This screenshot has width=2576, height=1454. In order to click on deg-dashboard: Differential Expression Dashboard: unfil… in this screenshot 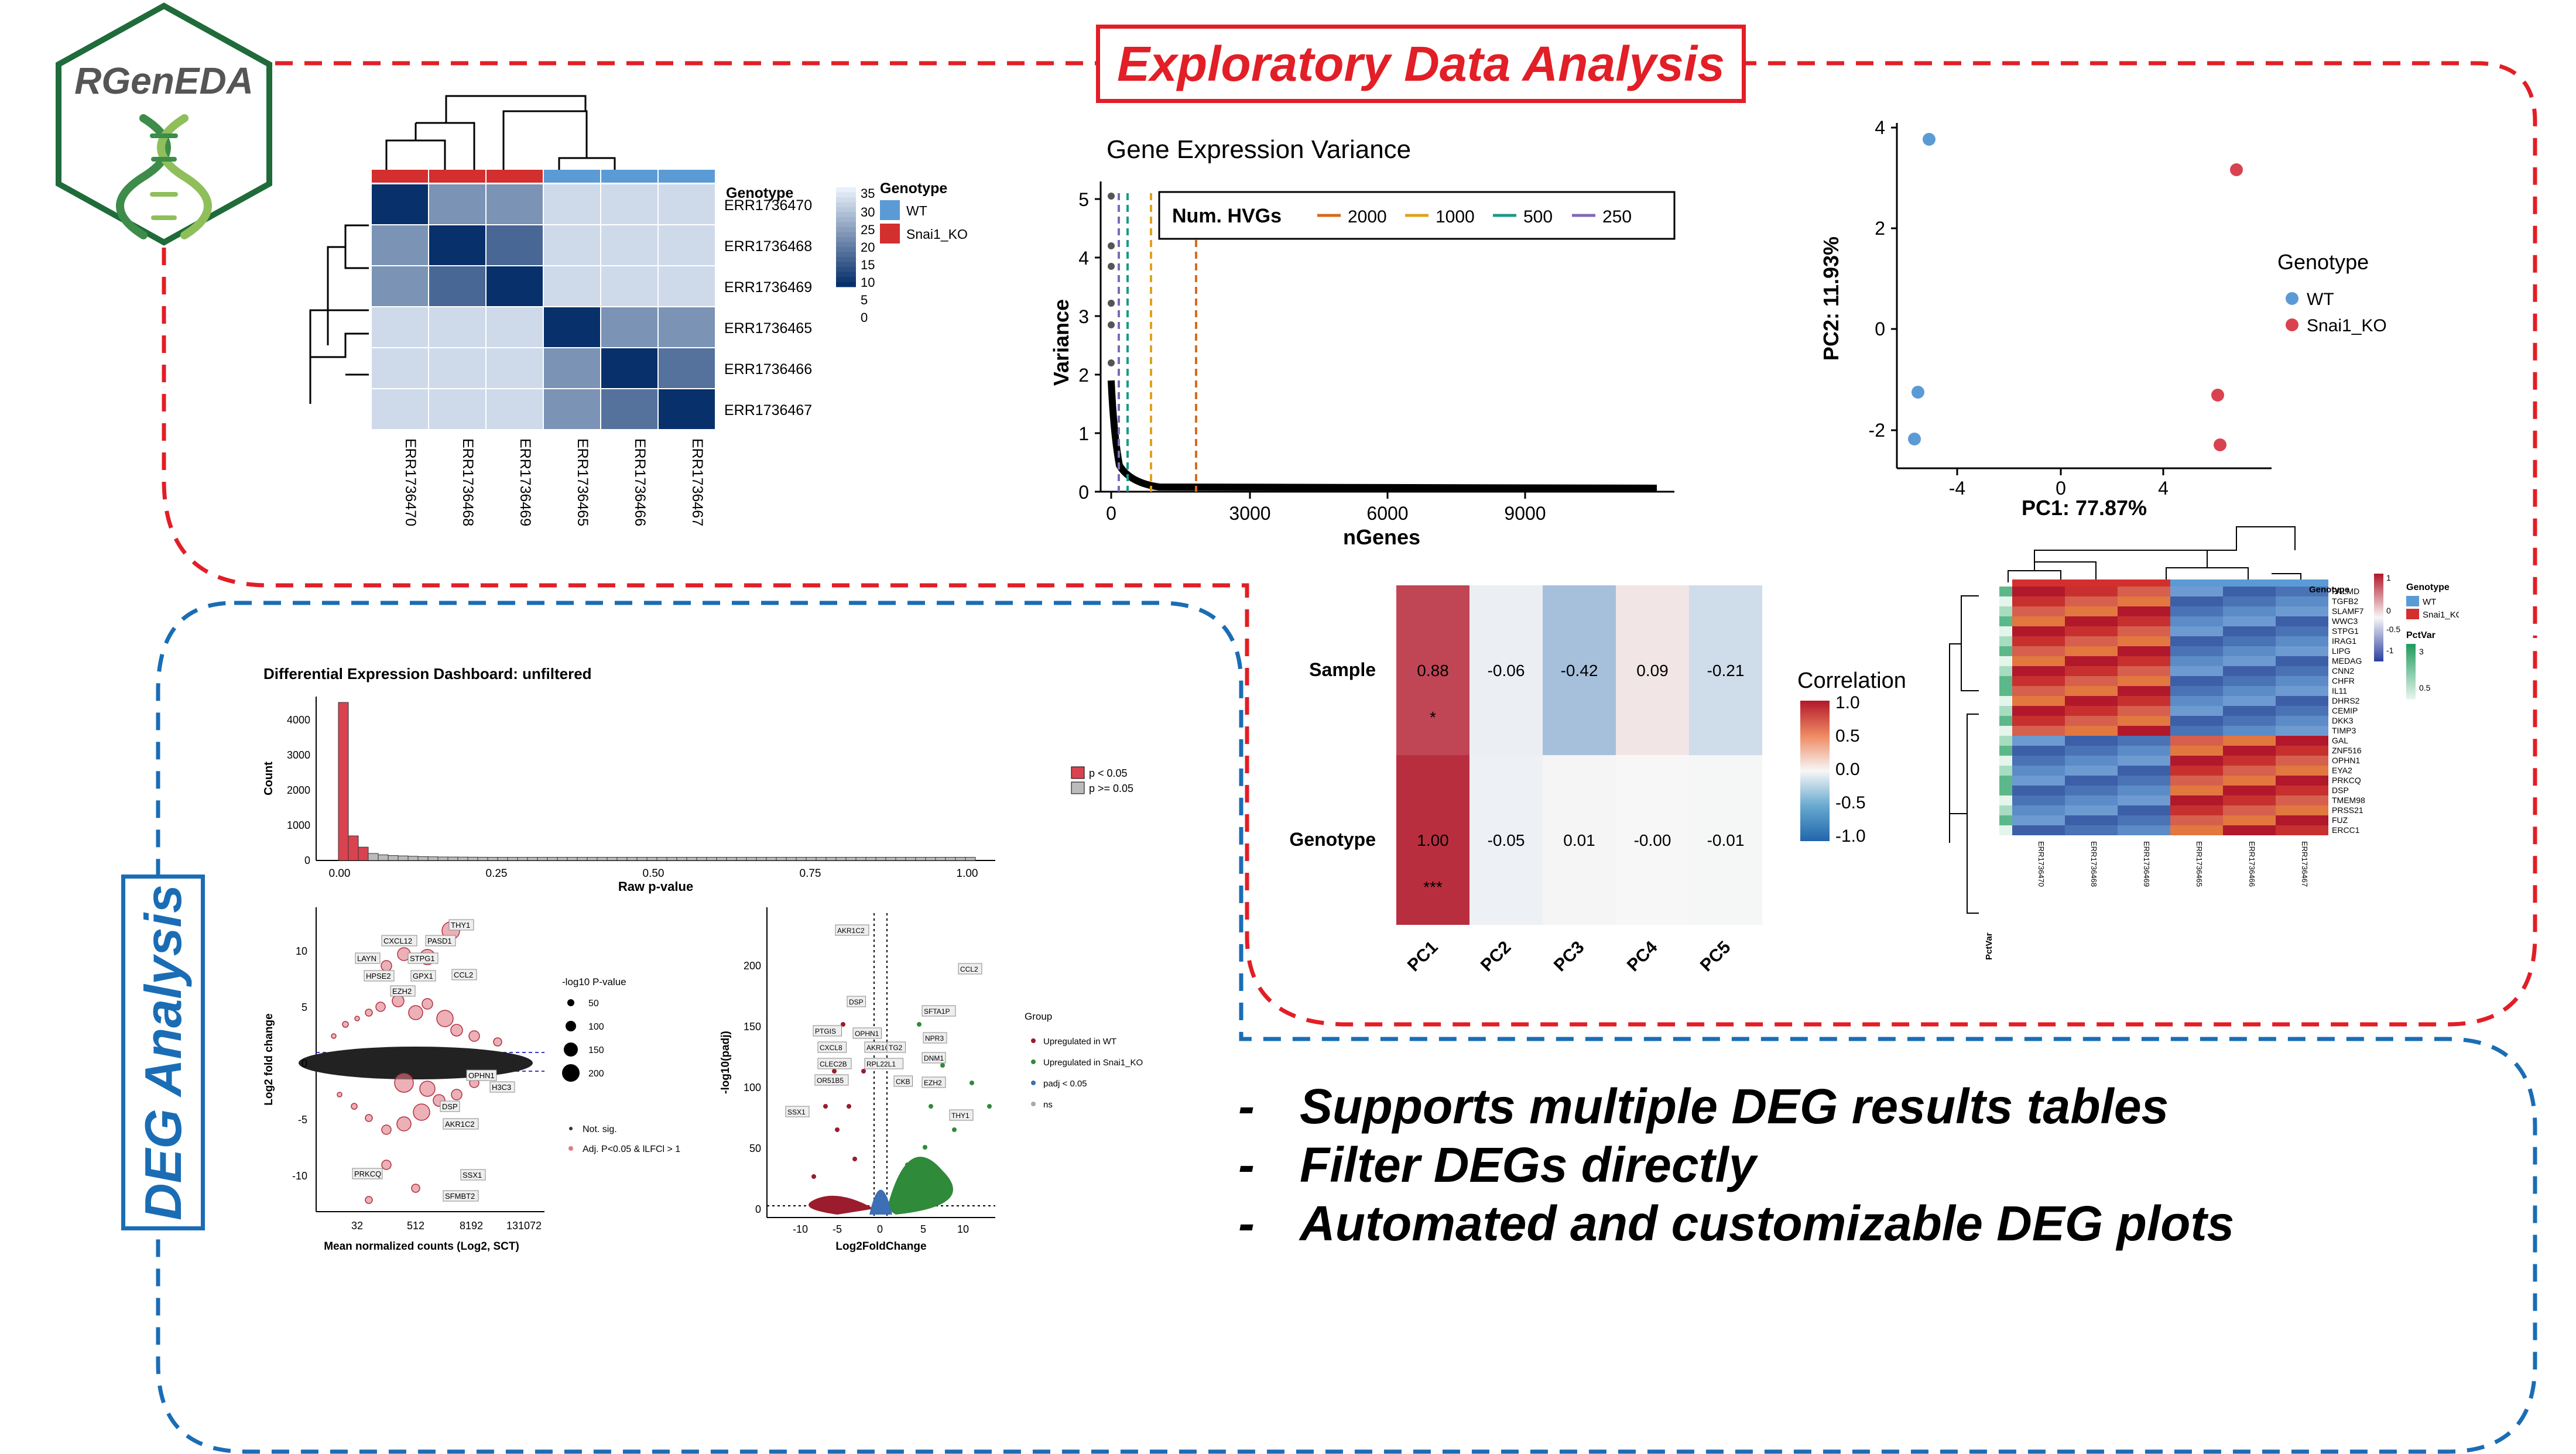, I will do `click(702, 959)`.